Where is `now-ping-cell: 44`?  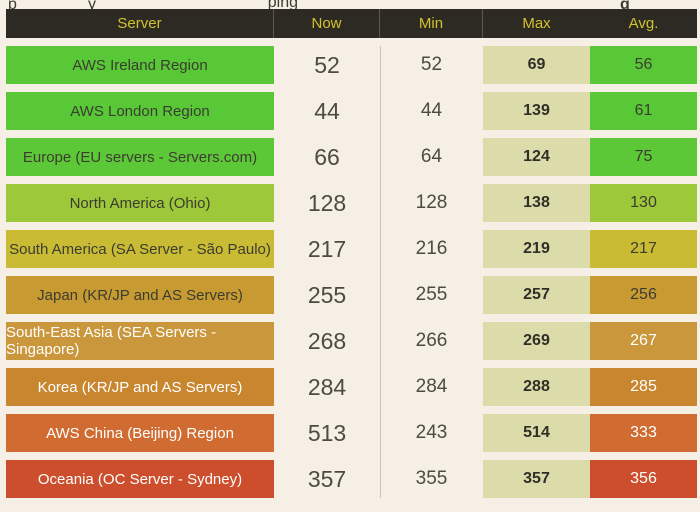 now-ping-cell: 44 is located at coordinates (327, 110).